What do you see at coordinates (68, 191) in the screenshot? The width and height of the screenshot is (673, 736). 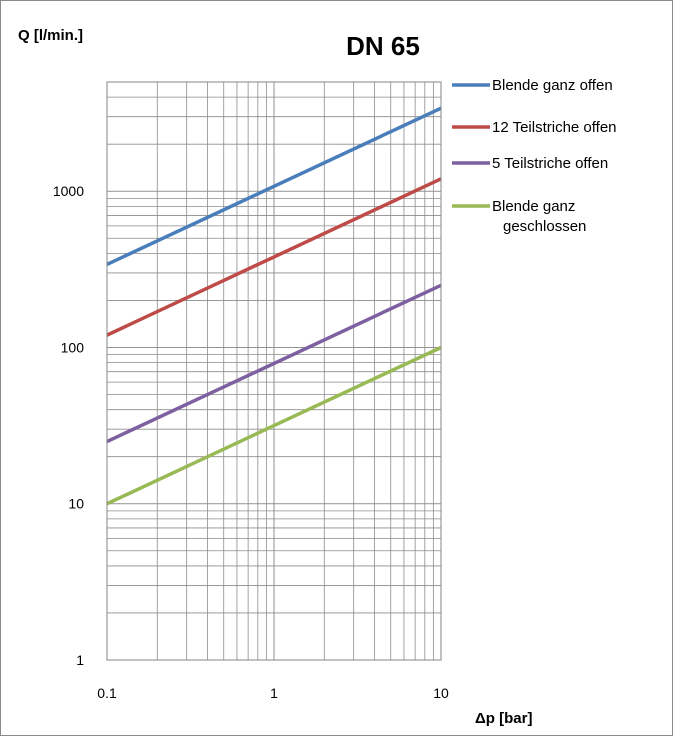 I see `y-tick-label: 1000` at bounding box center [68, 191].